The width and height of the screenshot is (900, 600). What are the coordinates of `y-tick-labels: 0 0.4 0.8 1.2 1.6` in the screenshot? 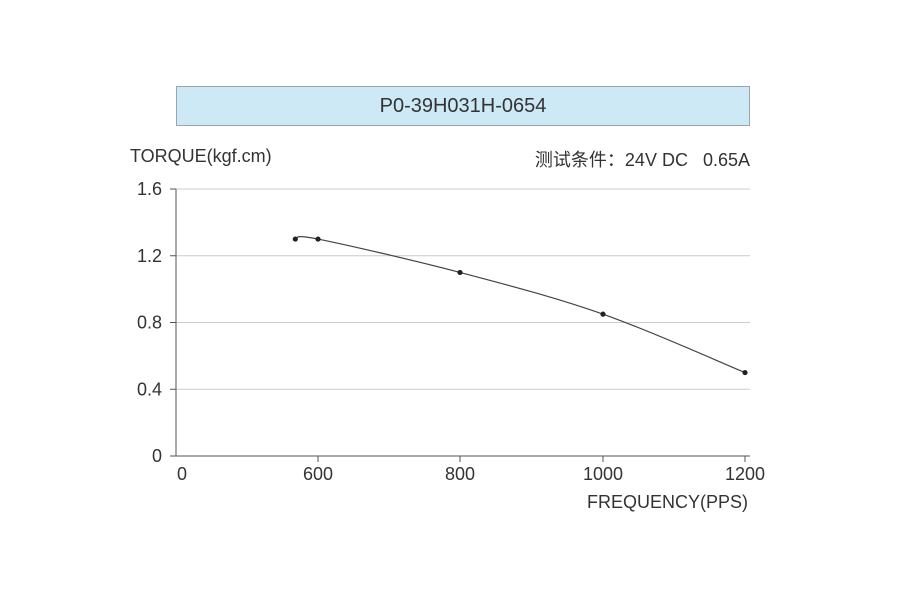 It's located at (156, 322).